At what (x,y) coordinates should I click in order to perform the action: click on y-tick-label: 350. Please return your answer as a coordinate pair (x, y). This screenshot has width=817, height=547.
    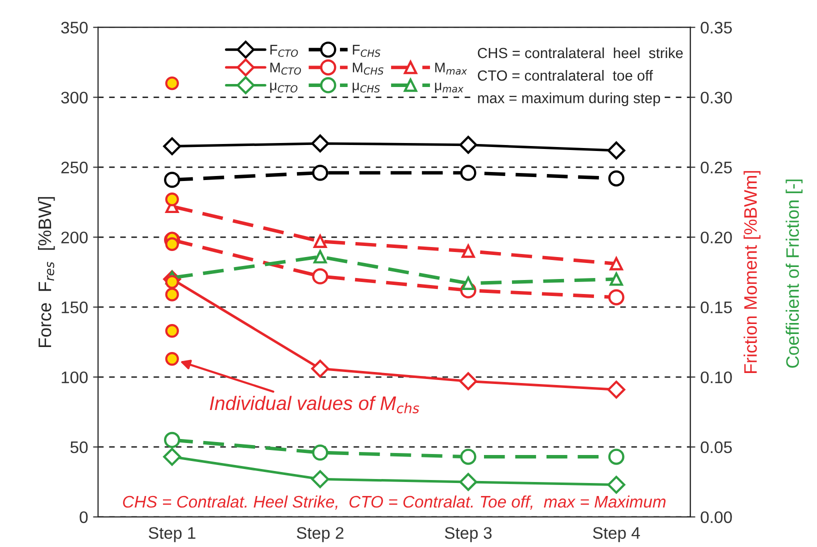
    Looking at the image, I should click on (74, 28).